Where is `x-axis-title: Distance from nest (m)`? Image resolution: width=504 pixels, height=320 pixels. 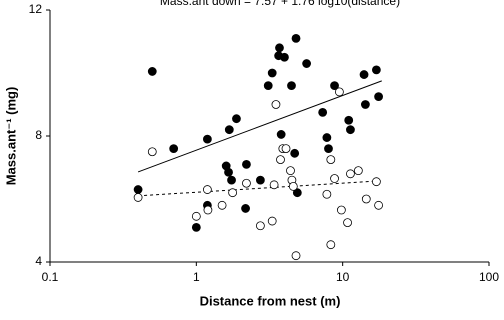
x-axis-title: Distance from nest (m) is located at coordinates (270, 300).